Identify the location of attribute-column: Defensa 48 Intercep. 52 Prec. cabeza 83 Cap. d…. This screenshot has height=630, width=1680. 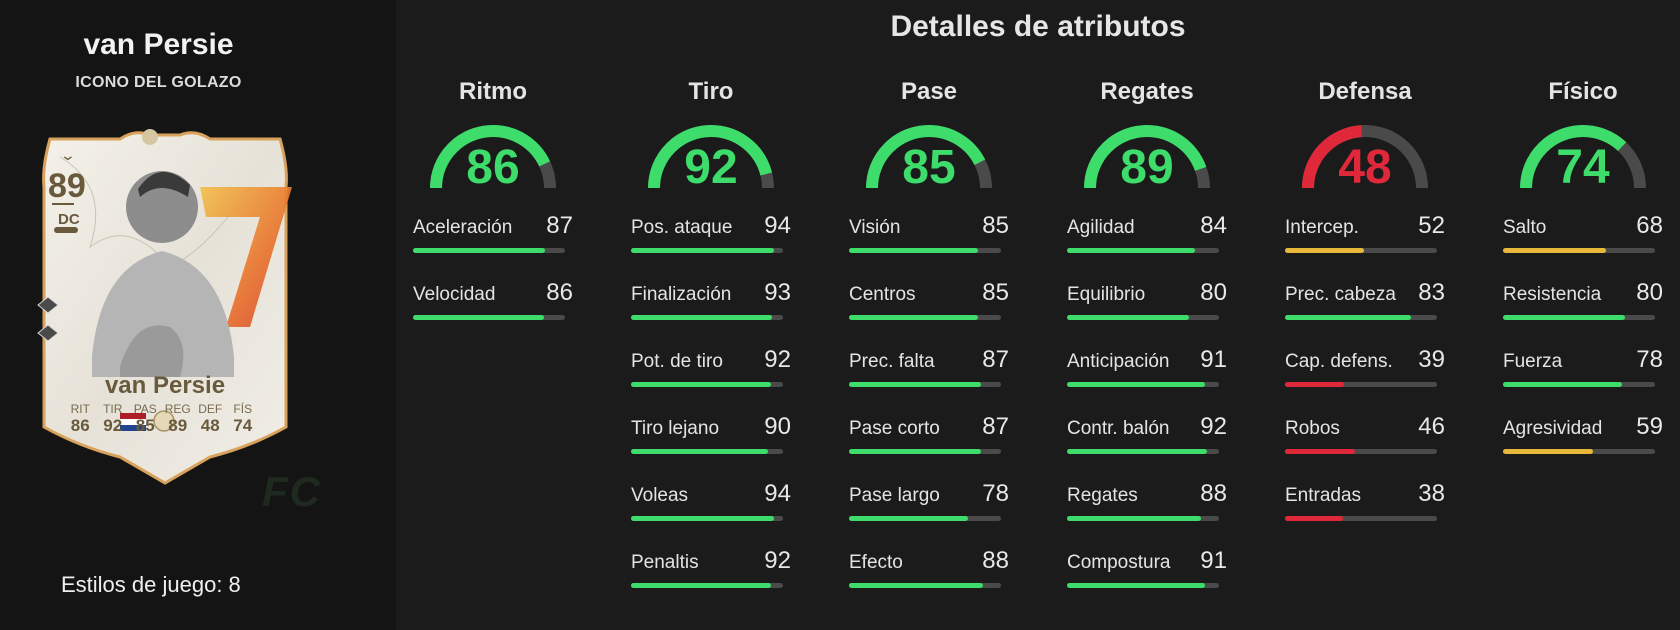
(1365, 310).